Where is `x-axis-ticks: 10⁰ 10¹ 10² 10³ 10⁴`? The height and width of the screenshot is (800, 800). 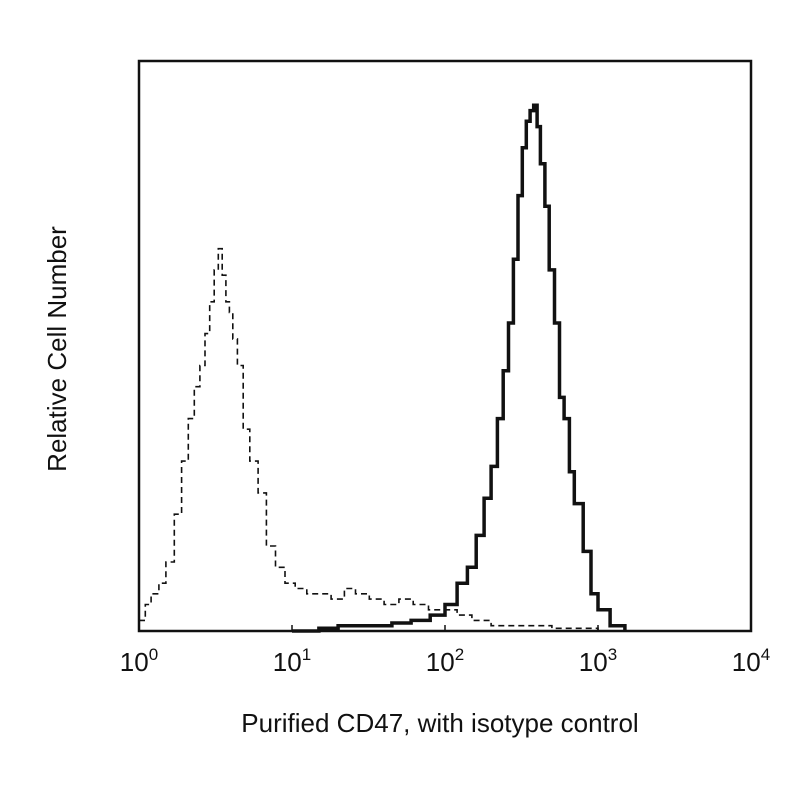
x-axis-ticks: 10⁰ 10¹ 10² 10³ 10⁴ is located at coordinates (445, 651).